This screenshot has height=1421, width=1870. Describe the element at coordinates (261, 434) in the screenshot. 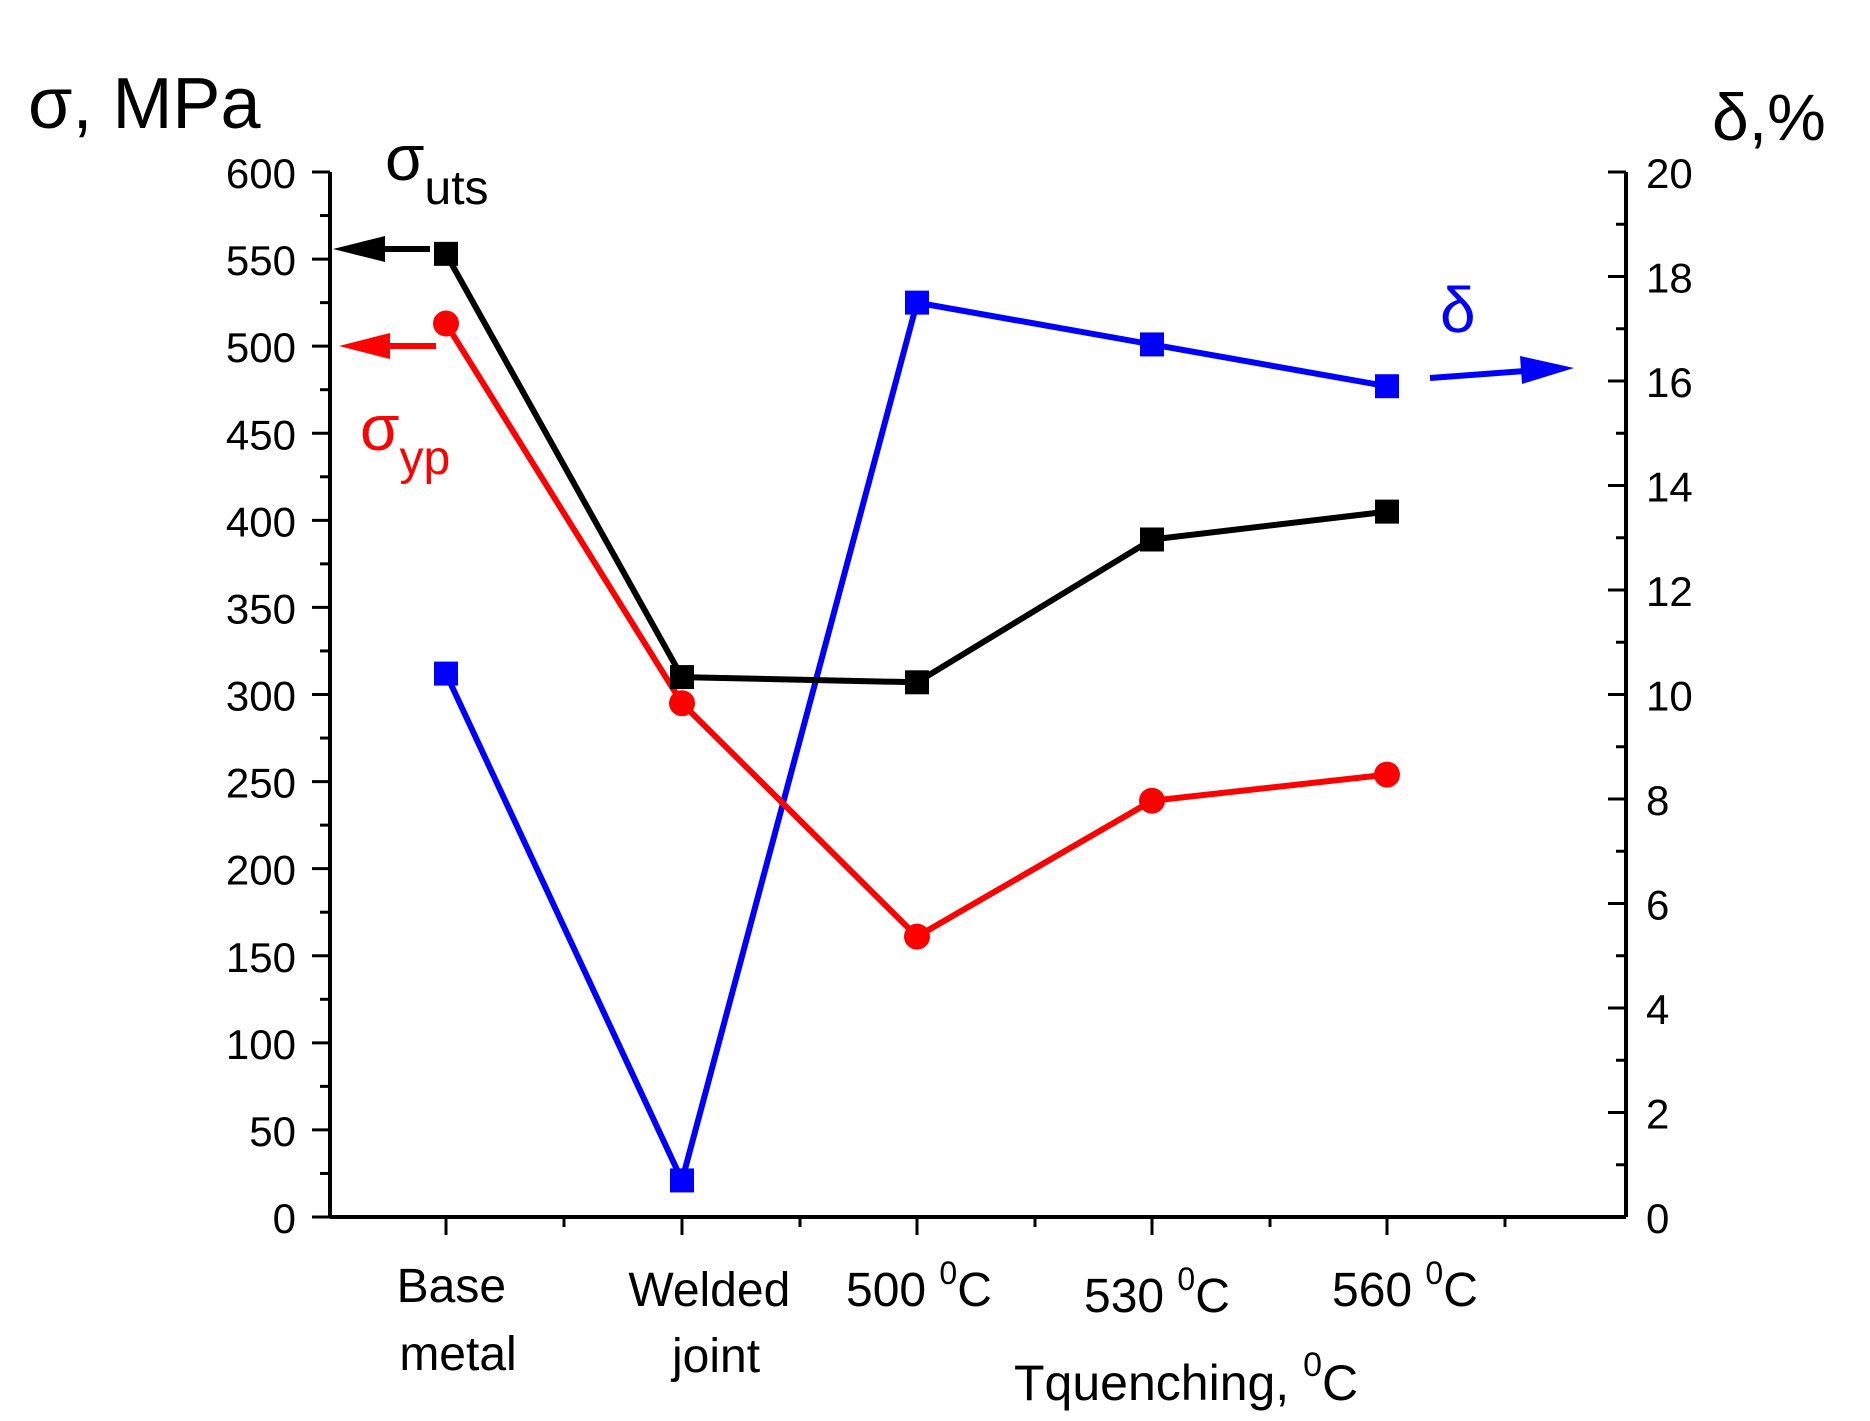

I see `left-tick-label: 450` at that location.